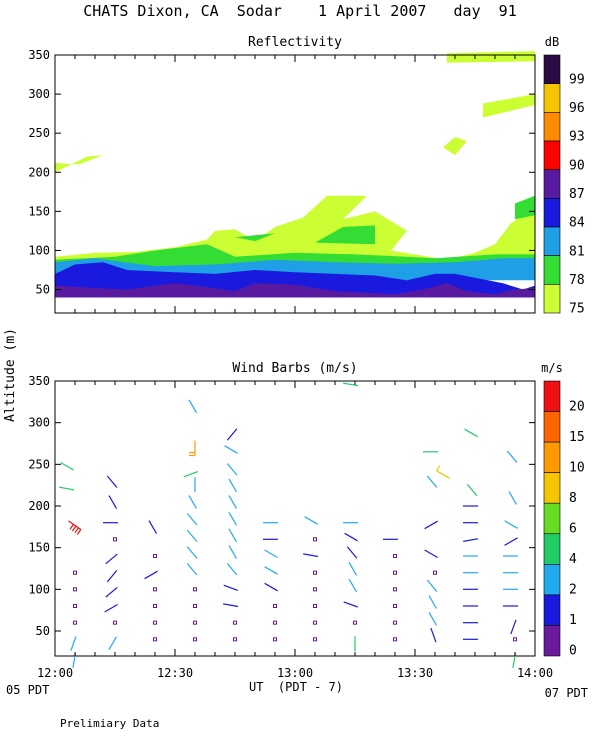 The image size is (600, 750). I want to click on wind-colorbar-label-4: 4, so click(573, 559).